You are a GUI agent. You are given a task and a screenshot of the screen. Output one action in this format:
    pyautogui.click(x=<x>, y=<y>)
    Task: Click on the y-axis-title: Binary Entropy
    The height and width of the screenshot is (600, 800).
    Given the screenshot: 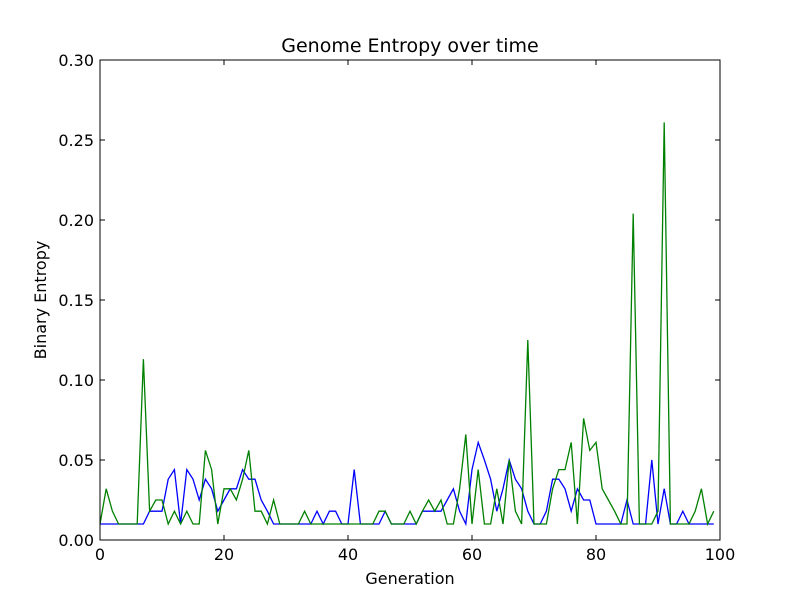 What is the action you would take?
    pyautogui.click(x=40, y=300)
    